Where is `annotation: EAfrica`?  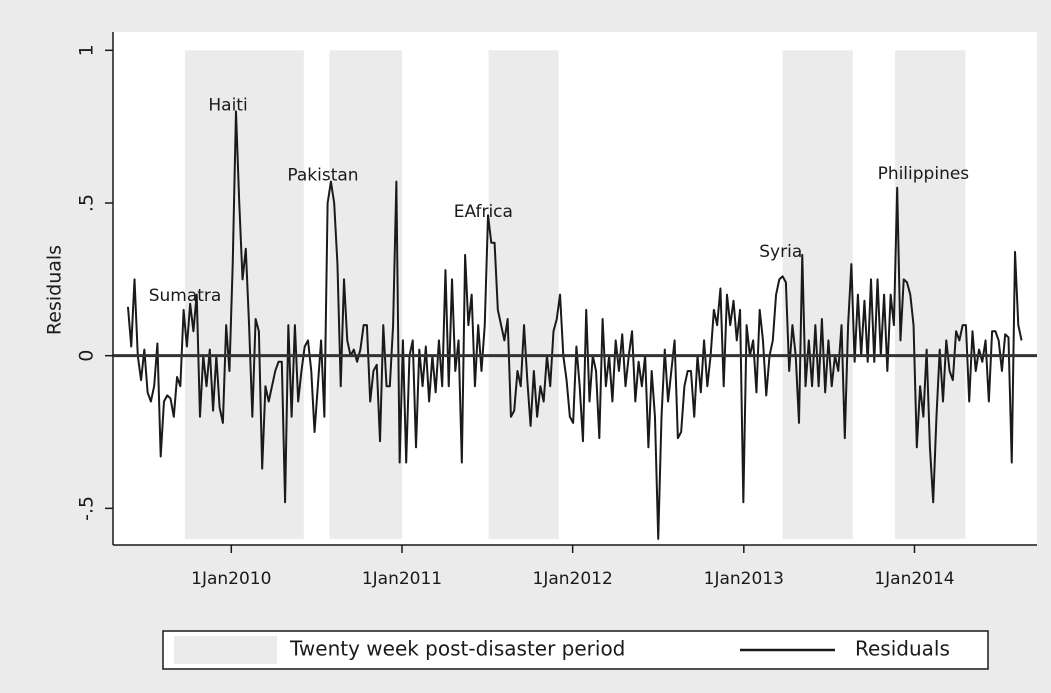 annotation: EAfrica is located at coordinates (483, 212).